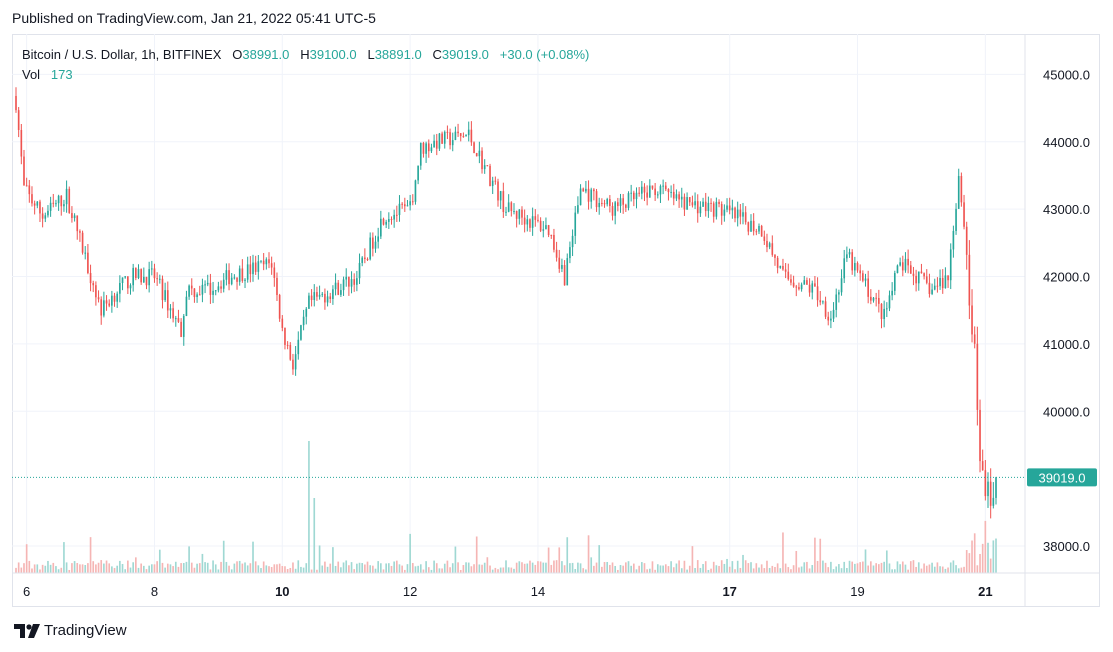  What do you see at coordinates (1066, 411) in the screenshot?
I see `y-tick-label: 40000.0` at bounding box center [1066, 411].